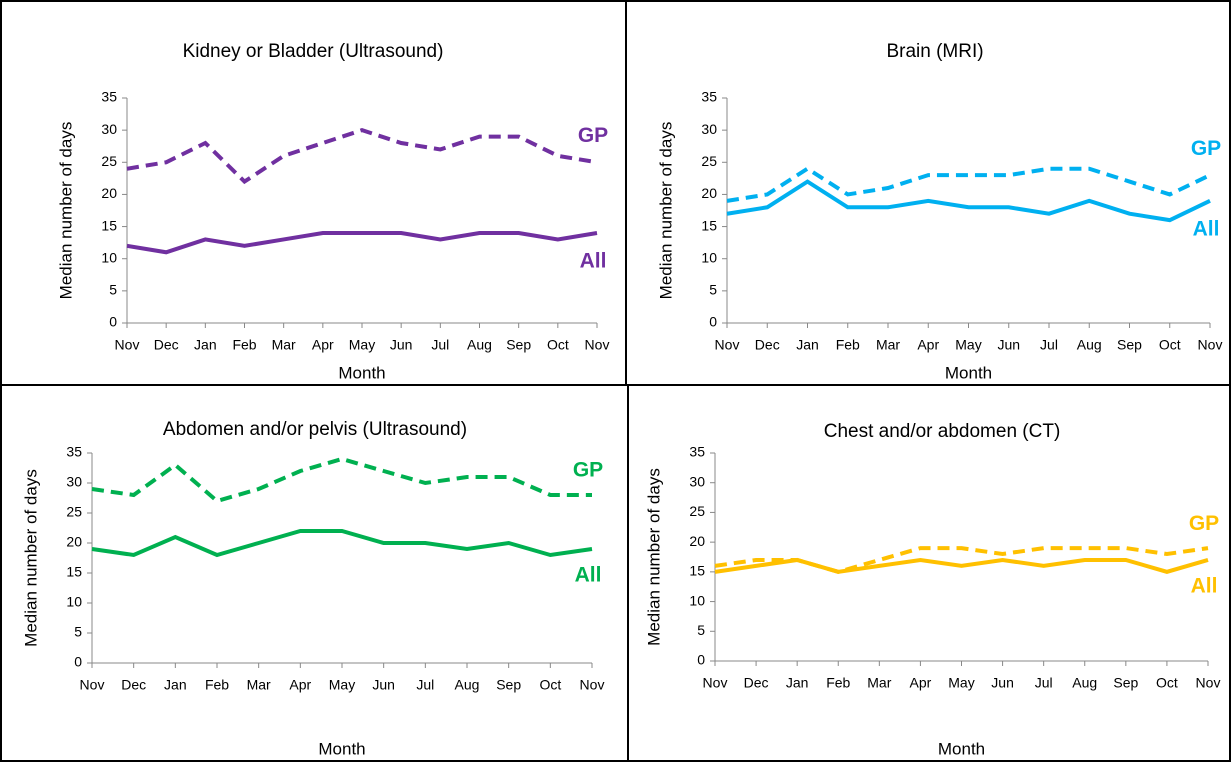  What do you see at coordinates (315, 429) in the screenshot?
I see `chart-title: Abdomen and/or pelvis (Ultrasound)` at bounding box center [315, 429].